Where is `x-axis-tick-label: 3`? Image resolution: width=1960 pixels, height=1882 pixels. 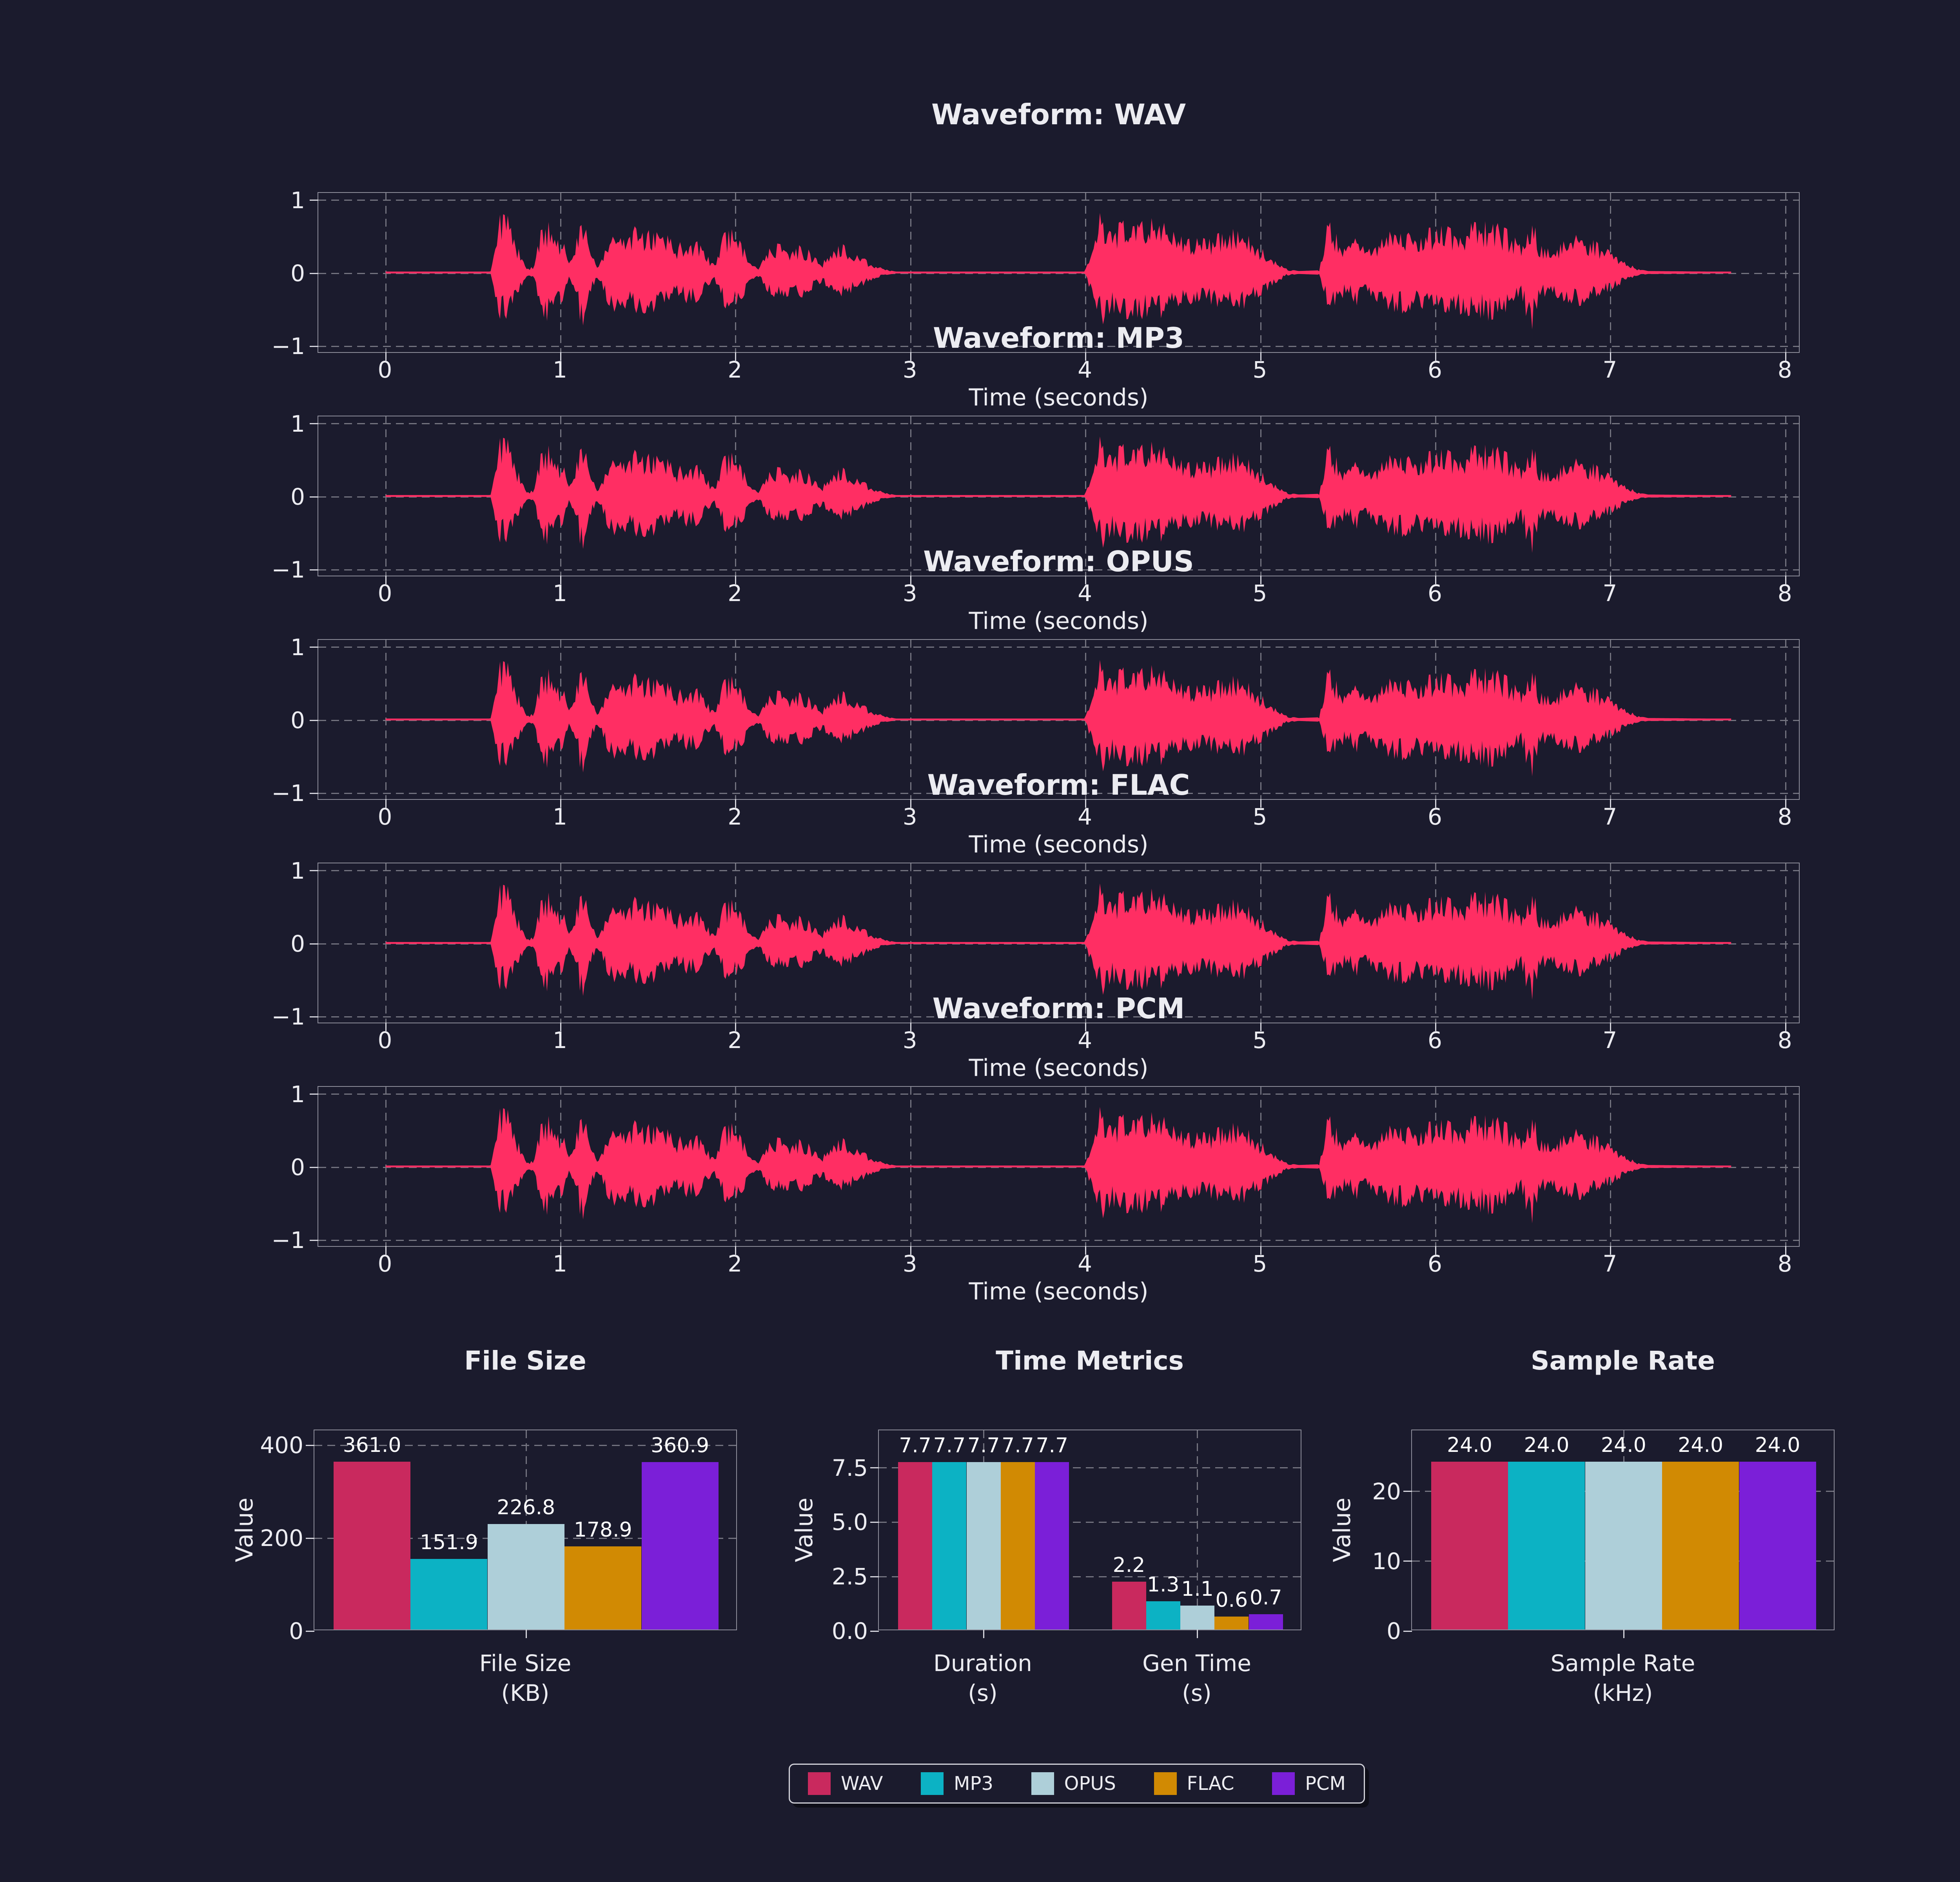 x-axis-tick-label: 3 is located at coordinates (909, 1263).